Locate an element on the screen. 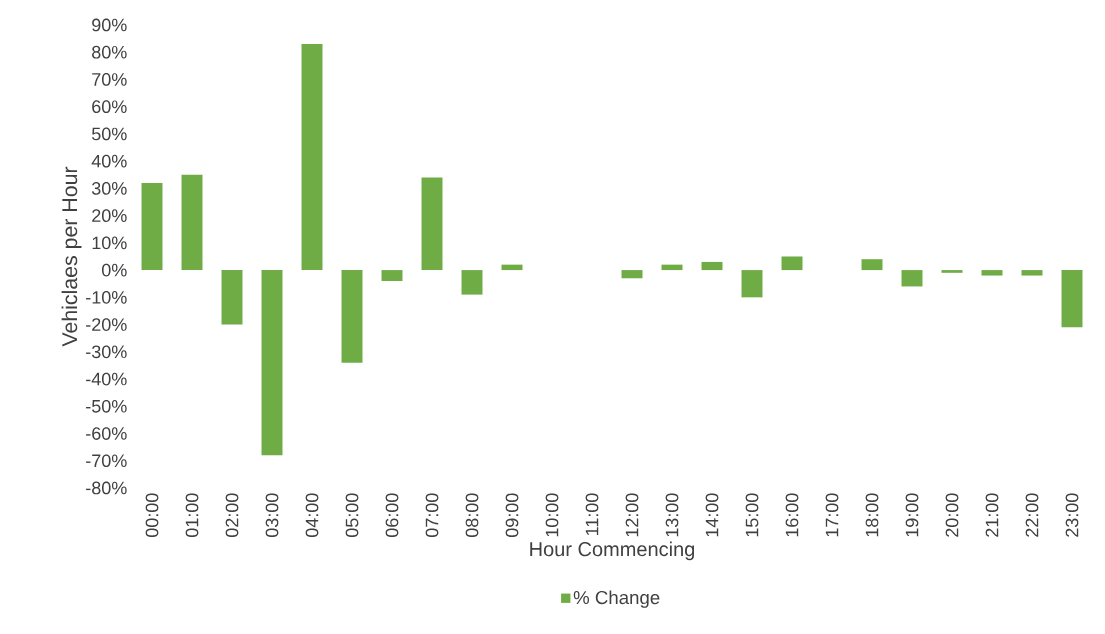 The image size is (1105, 634). y-tick-label: 90% is located at coordinates (109, 25).